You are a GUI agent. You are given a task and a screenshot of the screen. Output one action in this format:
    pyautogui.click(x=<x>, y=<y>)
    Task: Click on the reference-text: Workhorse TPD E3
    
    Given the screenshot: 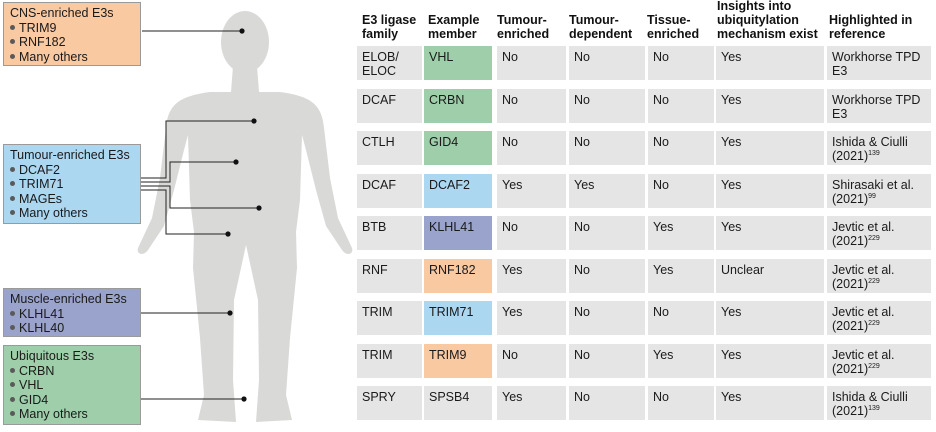 What is the action you would take?
    pyautogui.click(x=876, y=106)
    